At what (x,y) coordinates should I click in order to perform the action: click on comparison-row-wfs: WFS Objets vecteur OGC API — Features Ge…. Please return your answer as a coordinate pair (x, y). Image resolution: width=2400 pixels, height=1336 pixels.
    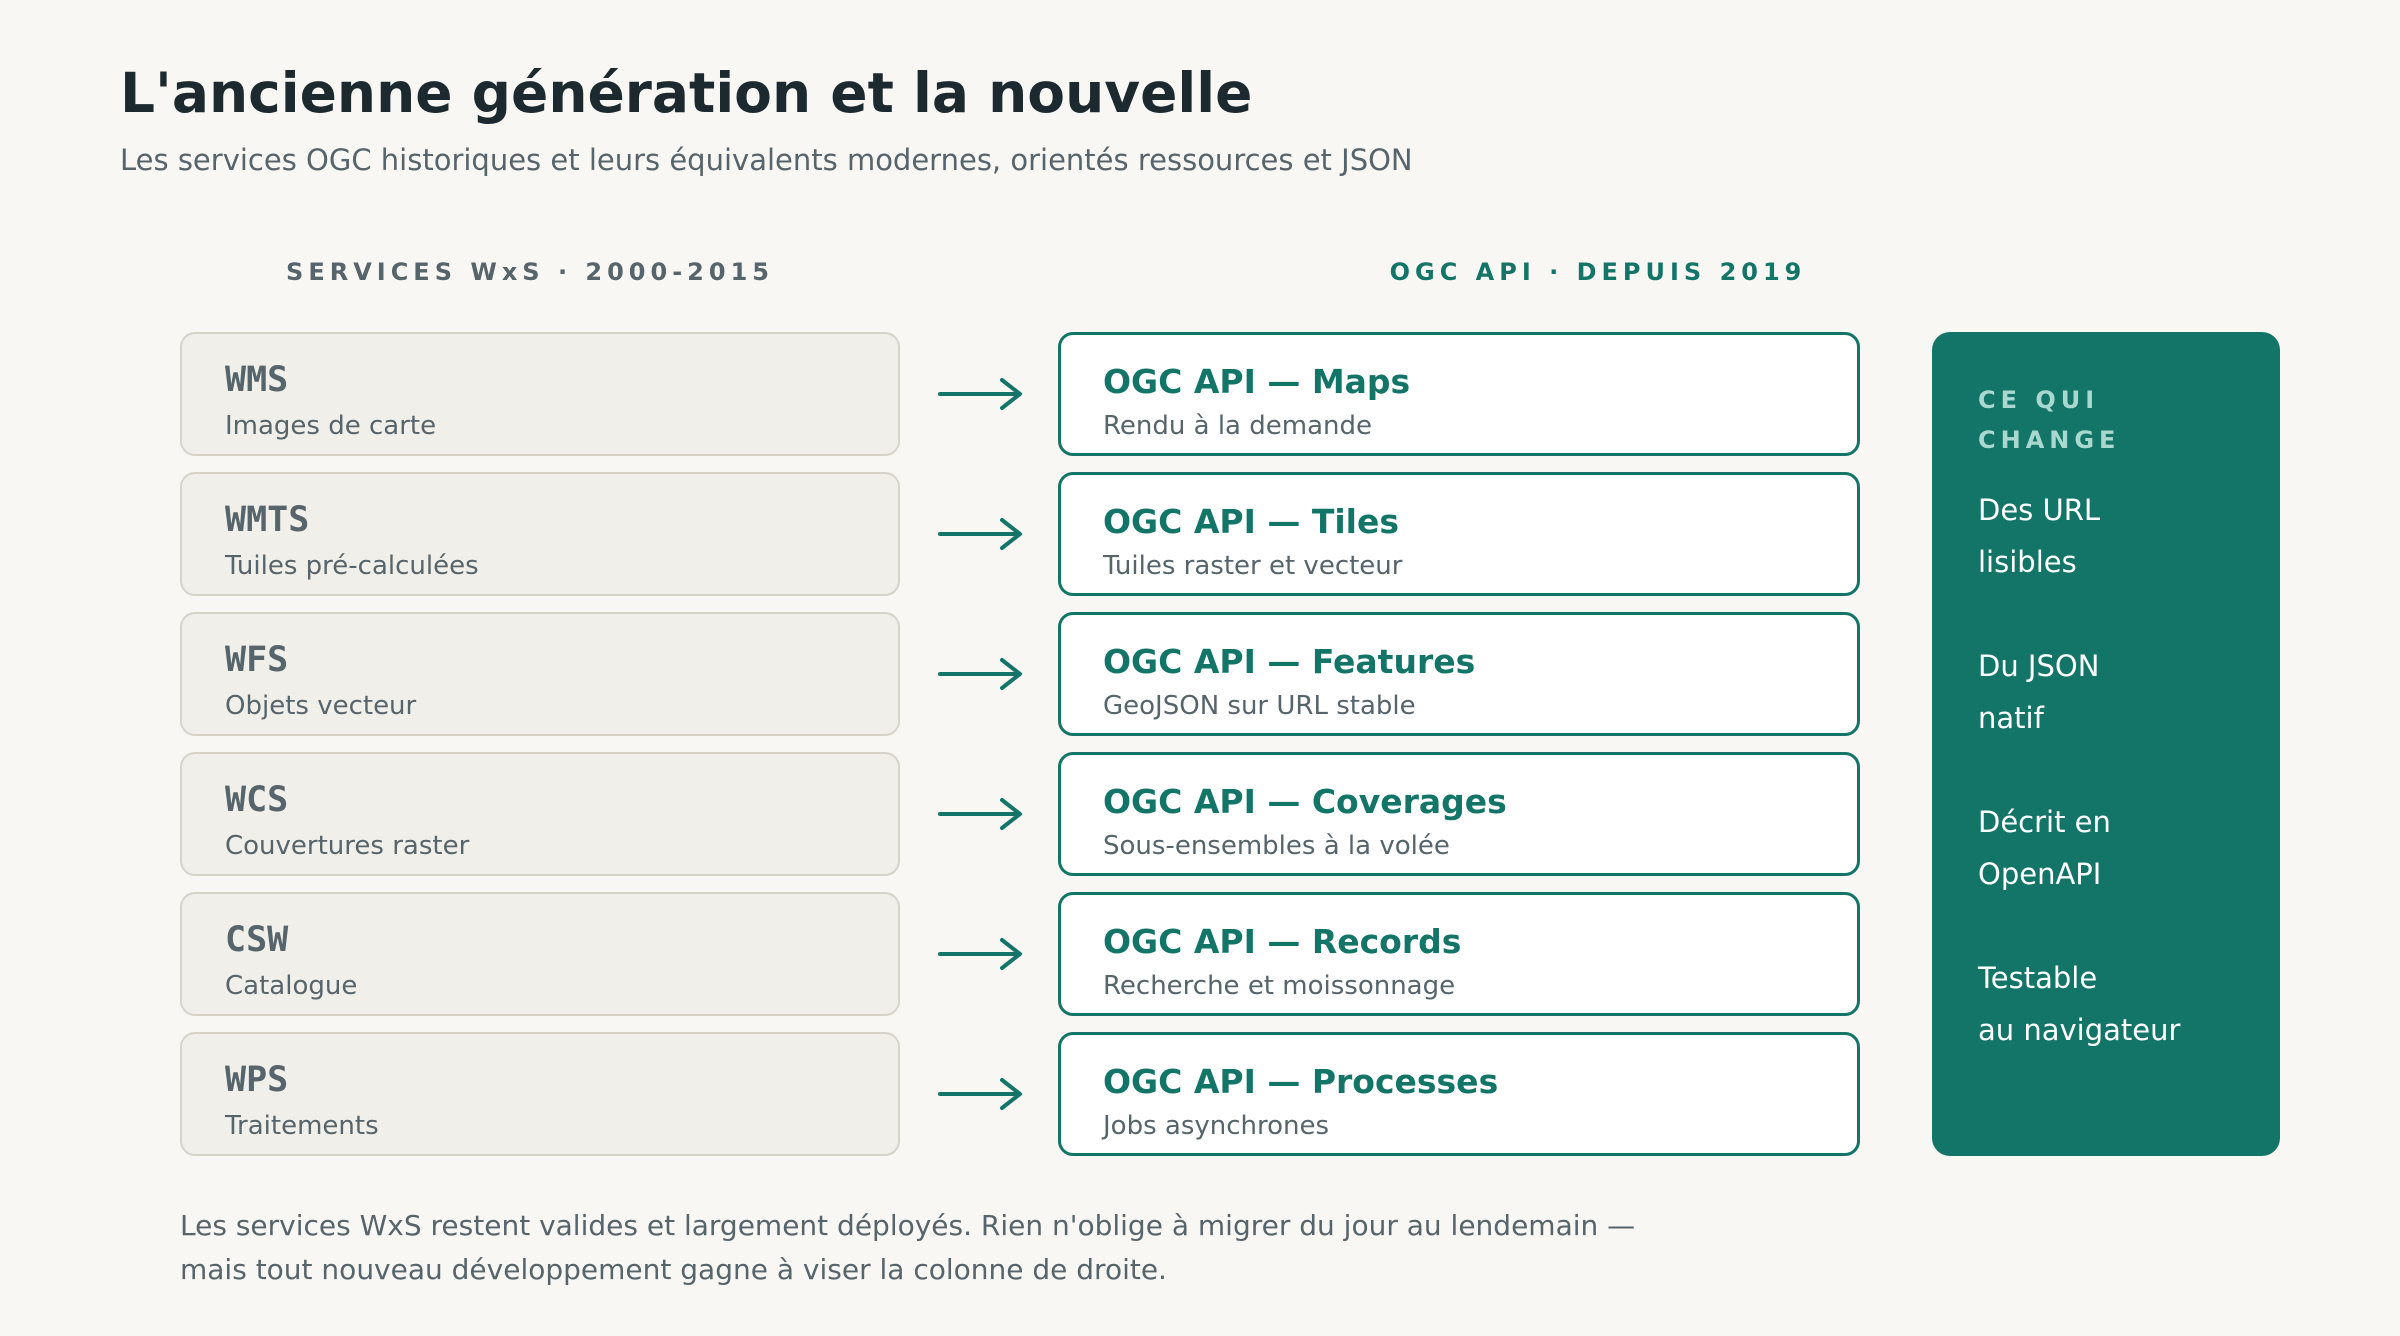
    Looking at the image, I should click on (1020, 674).